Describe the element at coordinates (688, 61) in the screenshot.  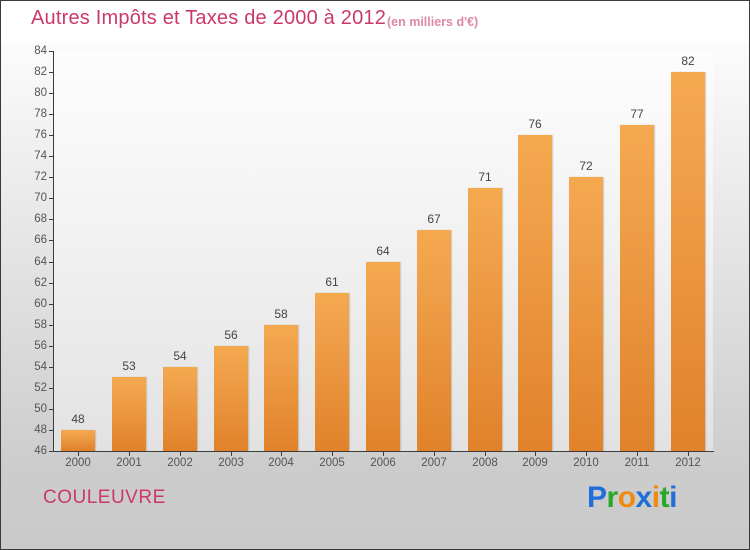
I see `bar-value-label: 82` at that location.